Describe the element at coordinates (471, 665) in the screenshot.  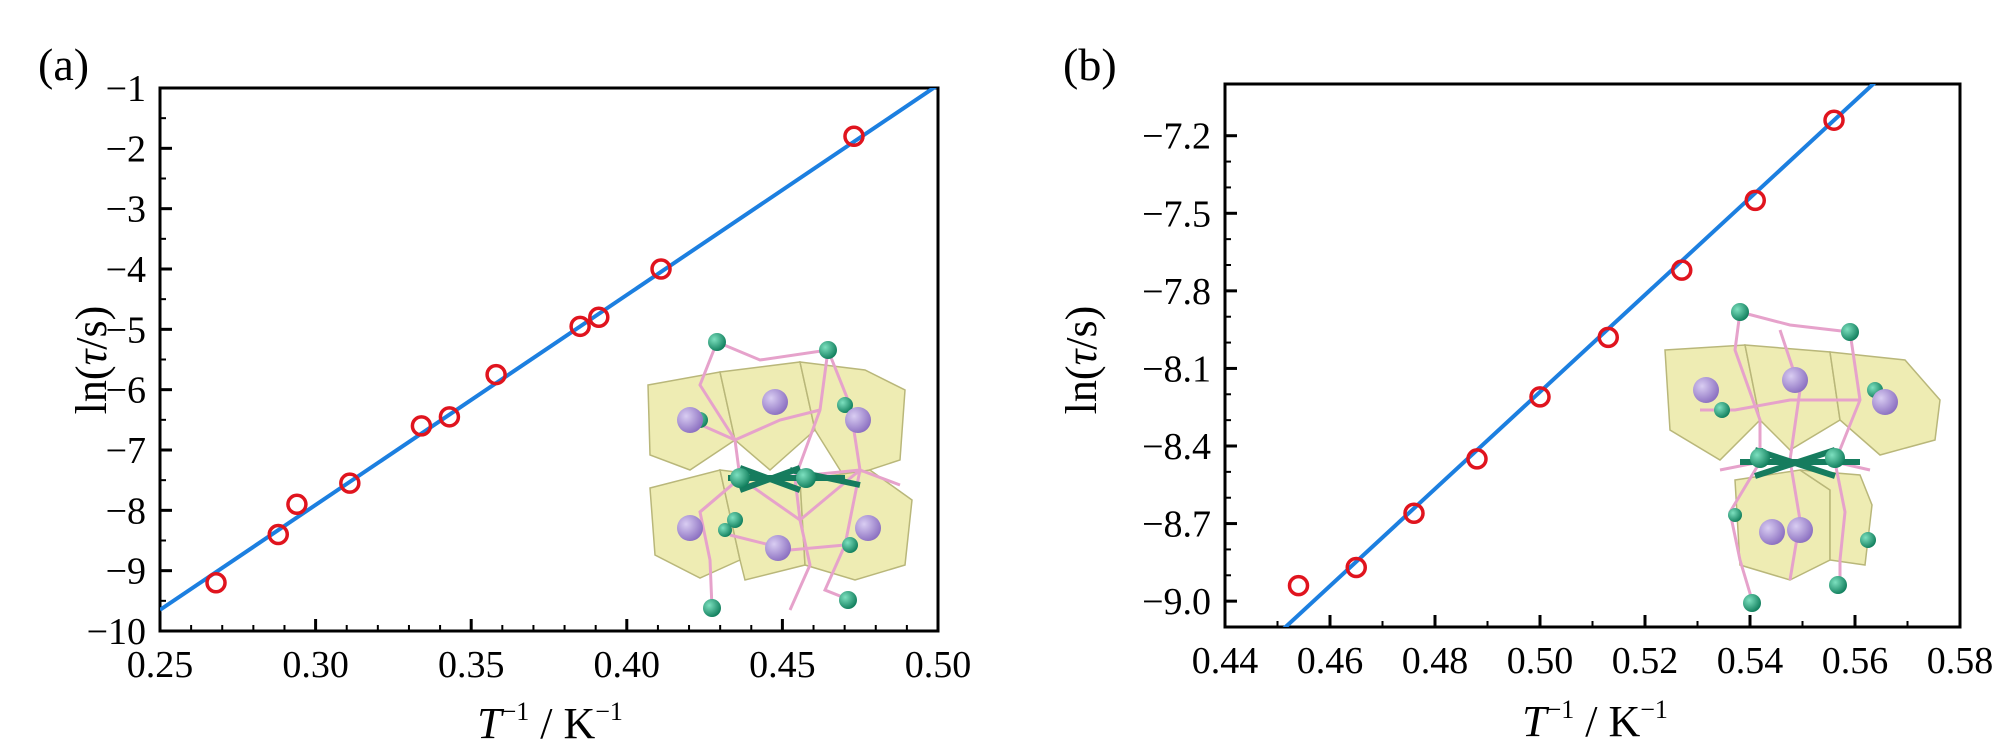
I see `x-tick-label: 0.35` at that location.